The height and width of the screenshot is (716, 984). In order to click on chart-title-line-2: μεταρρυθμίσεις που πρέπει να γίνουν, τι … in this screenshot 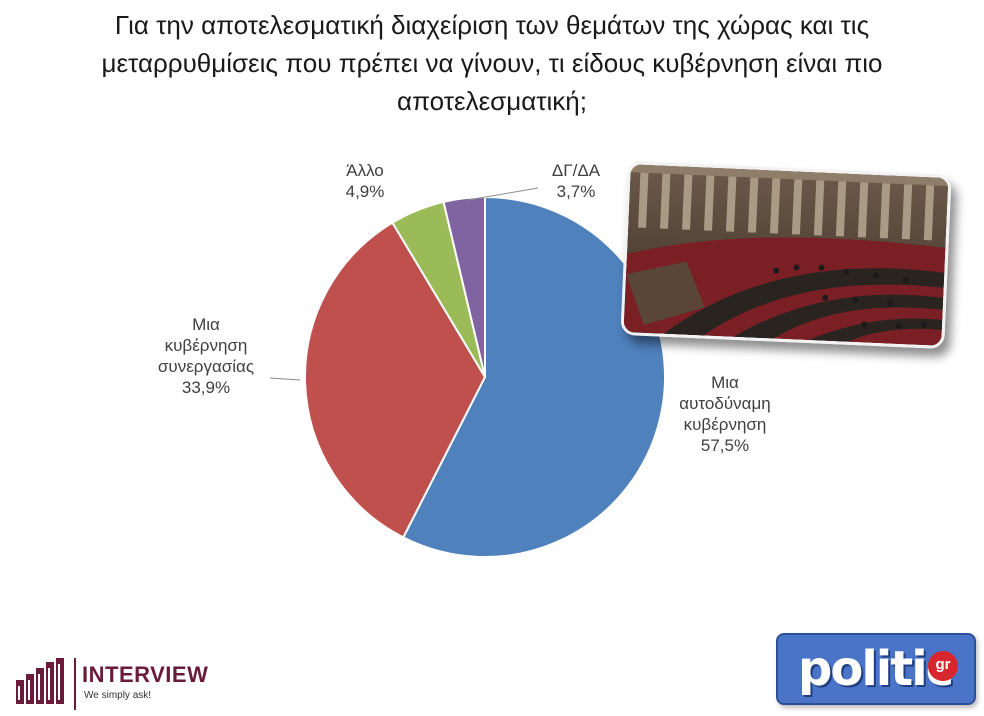, I will do `click(492, 63)`.